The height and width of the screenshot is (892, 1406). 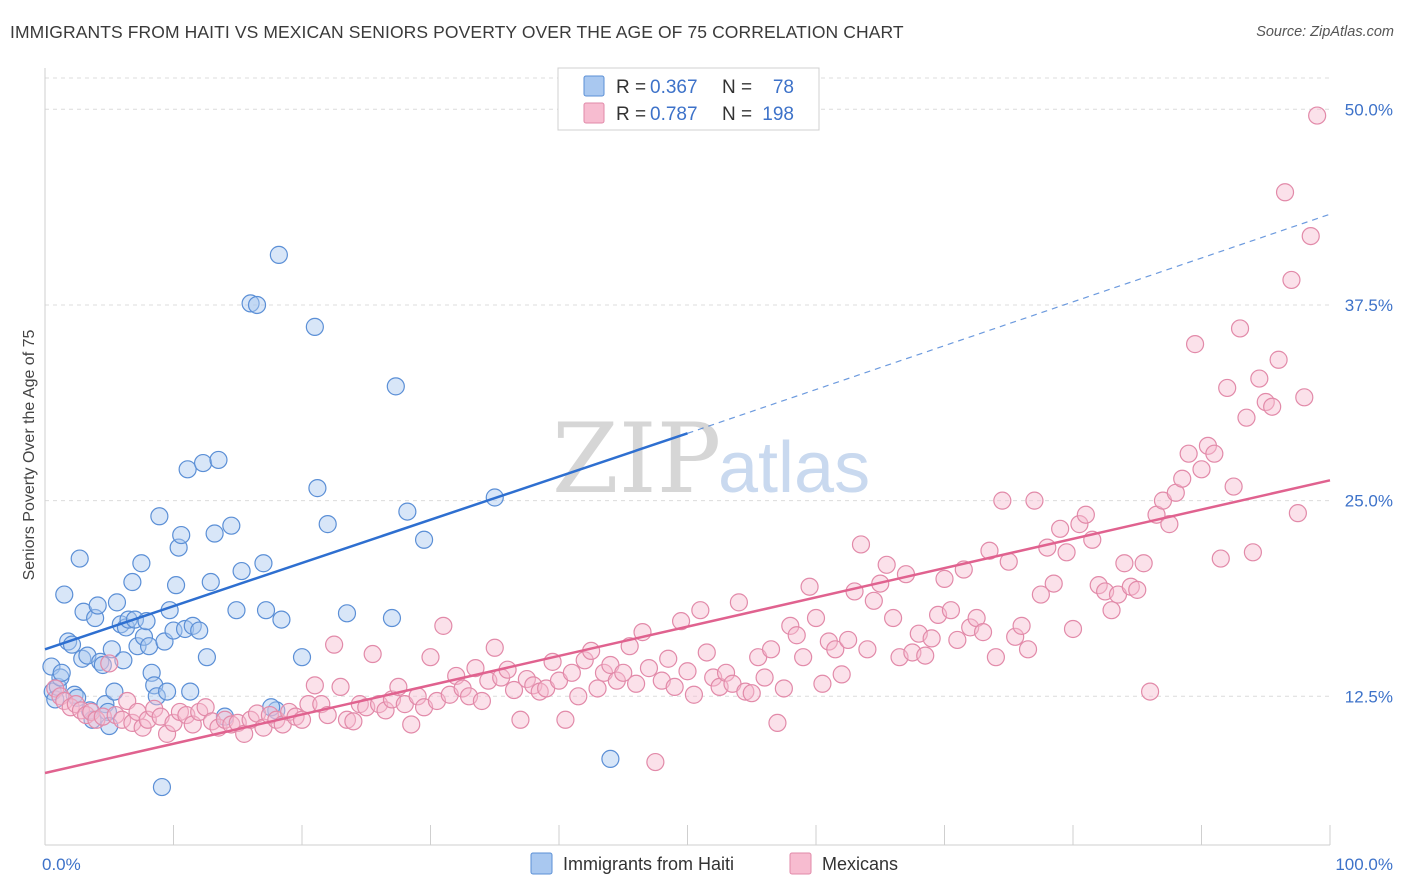 I want to click on mexican-r-label: R =, so click(x=631, y=114).